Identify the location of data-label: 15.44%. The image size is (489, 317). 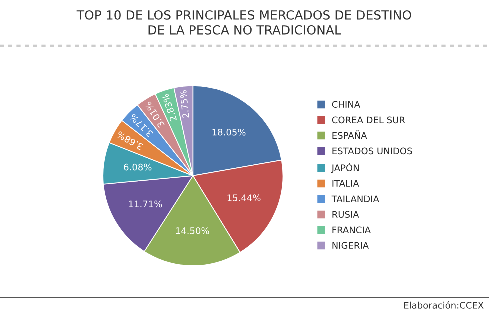
(244, 198).